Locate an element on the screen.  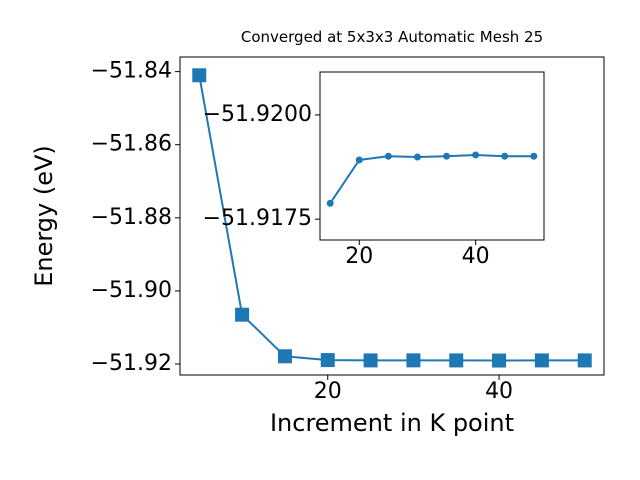
y-tick-label: −51.9200 is located at coordinates (257, 114).